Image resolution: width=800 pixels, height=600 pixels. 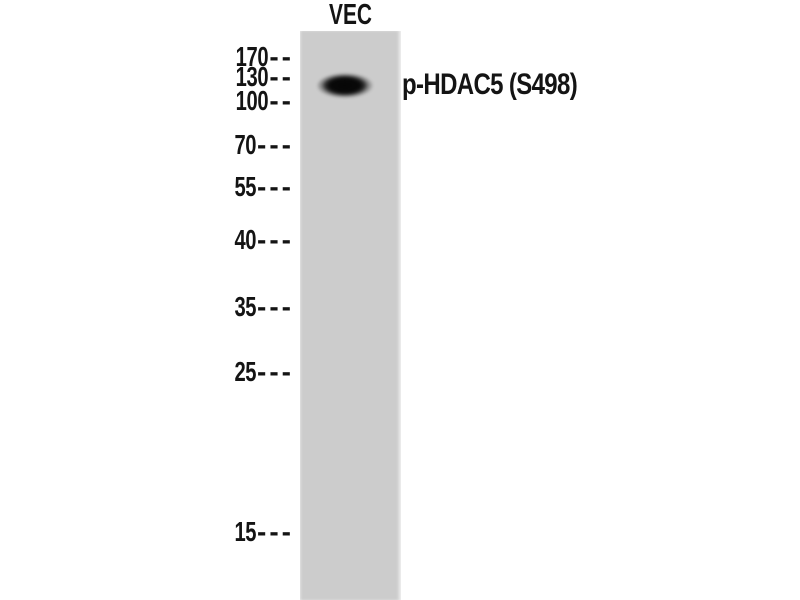 What do you see at coordinates (252, 76) in the screenshot?
I see `marker-label: 130` at bounding box center [252, 76].